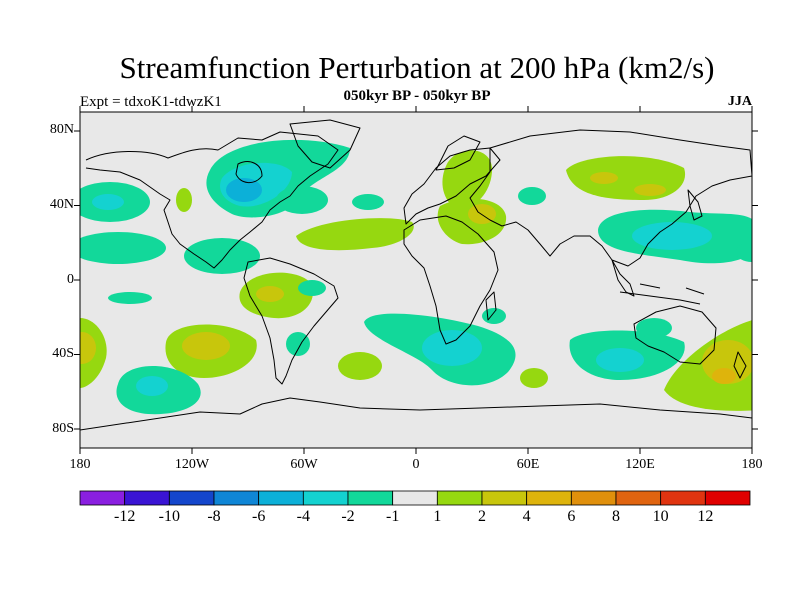  I want to click on lat-label-0: 0, so click(70, 279).